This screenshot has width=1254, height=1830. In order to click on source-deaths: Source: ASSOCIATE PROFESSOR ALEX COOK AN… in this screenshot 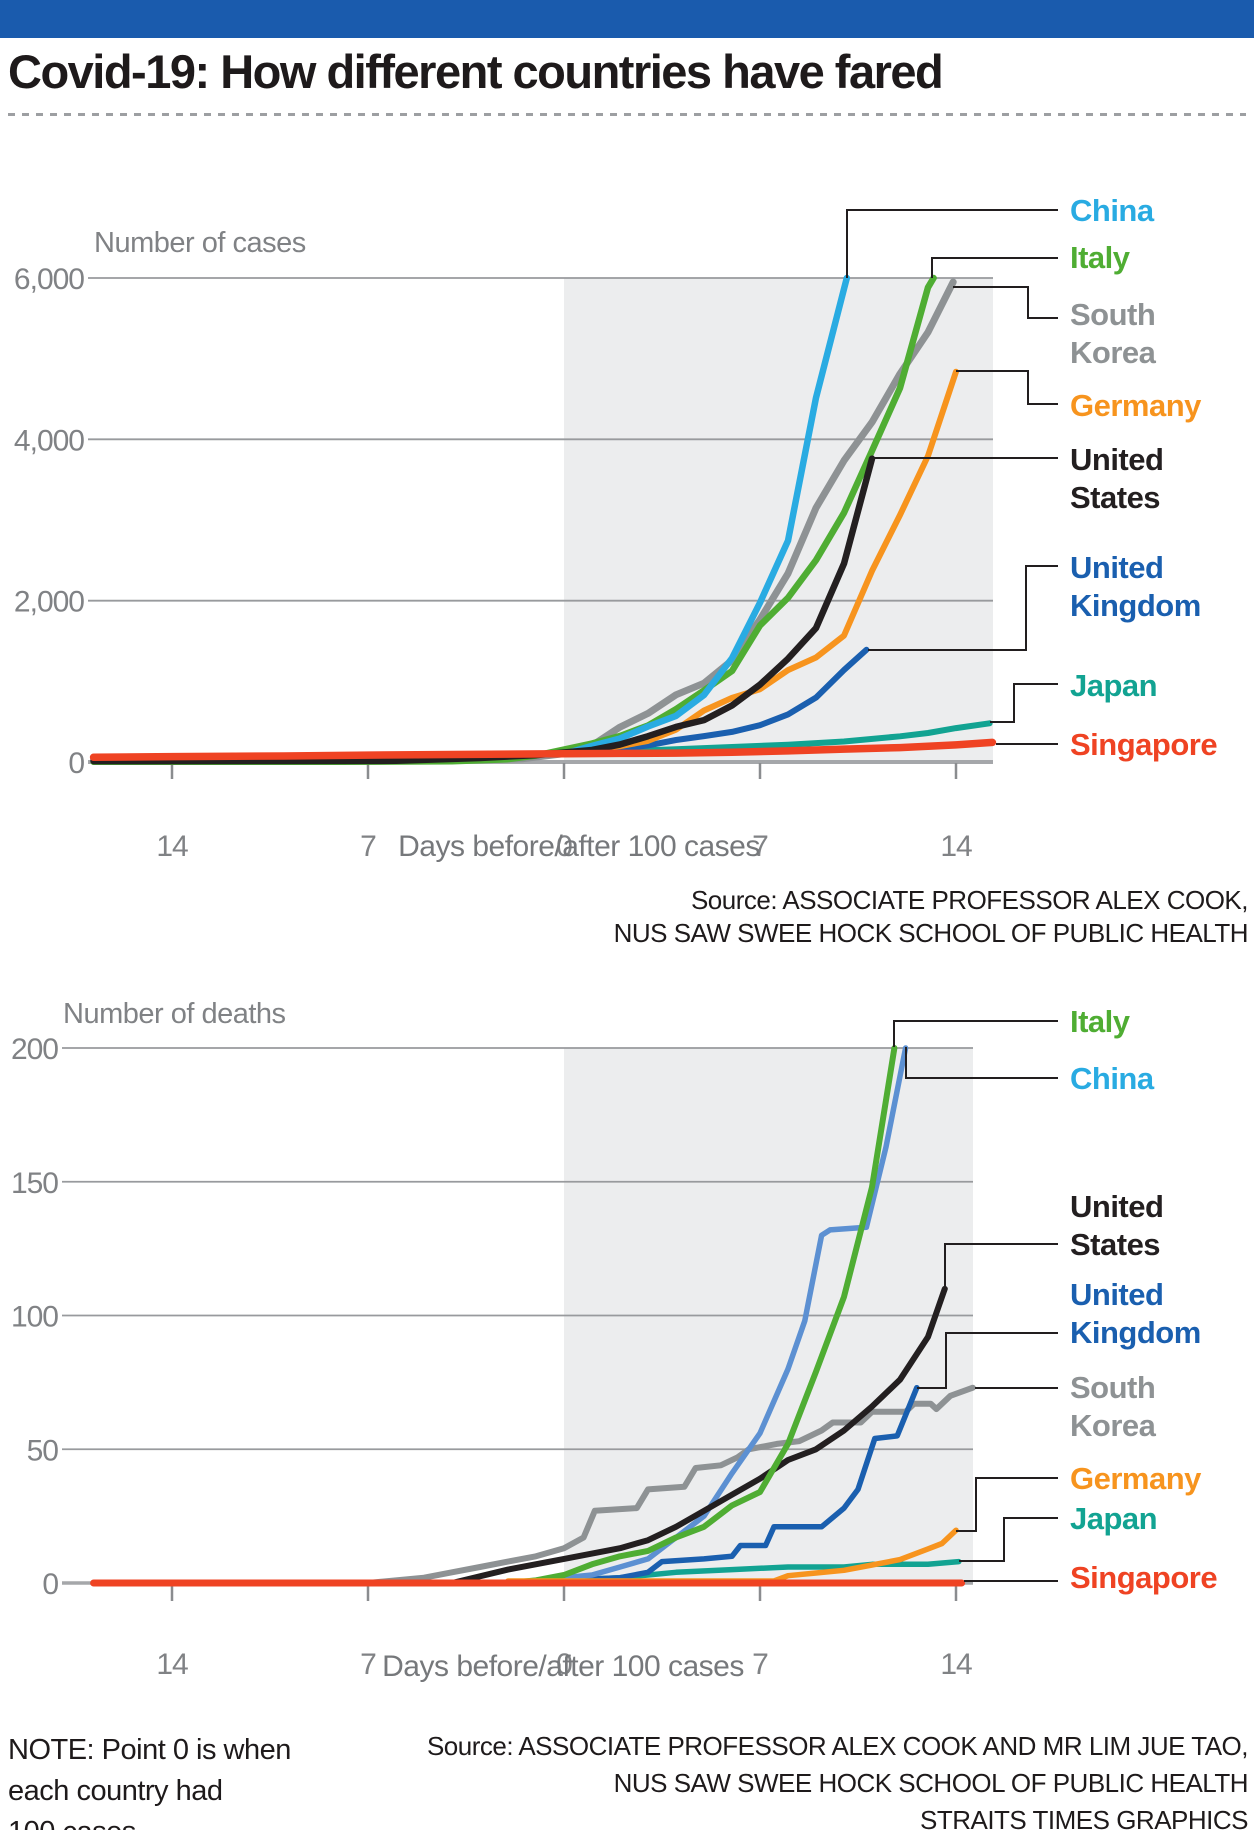, I will do `click(837, 1779)`.